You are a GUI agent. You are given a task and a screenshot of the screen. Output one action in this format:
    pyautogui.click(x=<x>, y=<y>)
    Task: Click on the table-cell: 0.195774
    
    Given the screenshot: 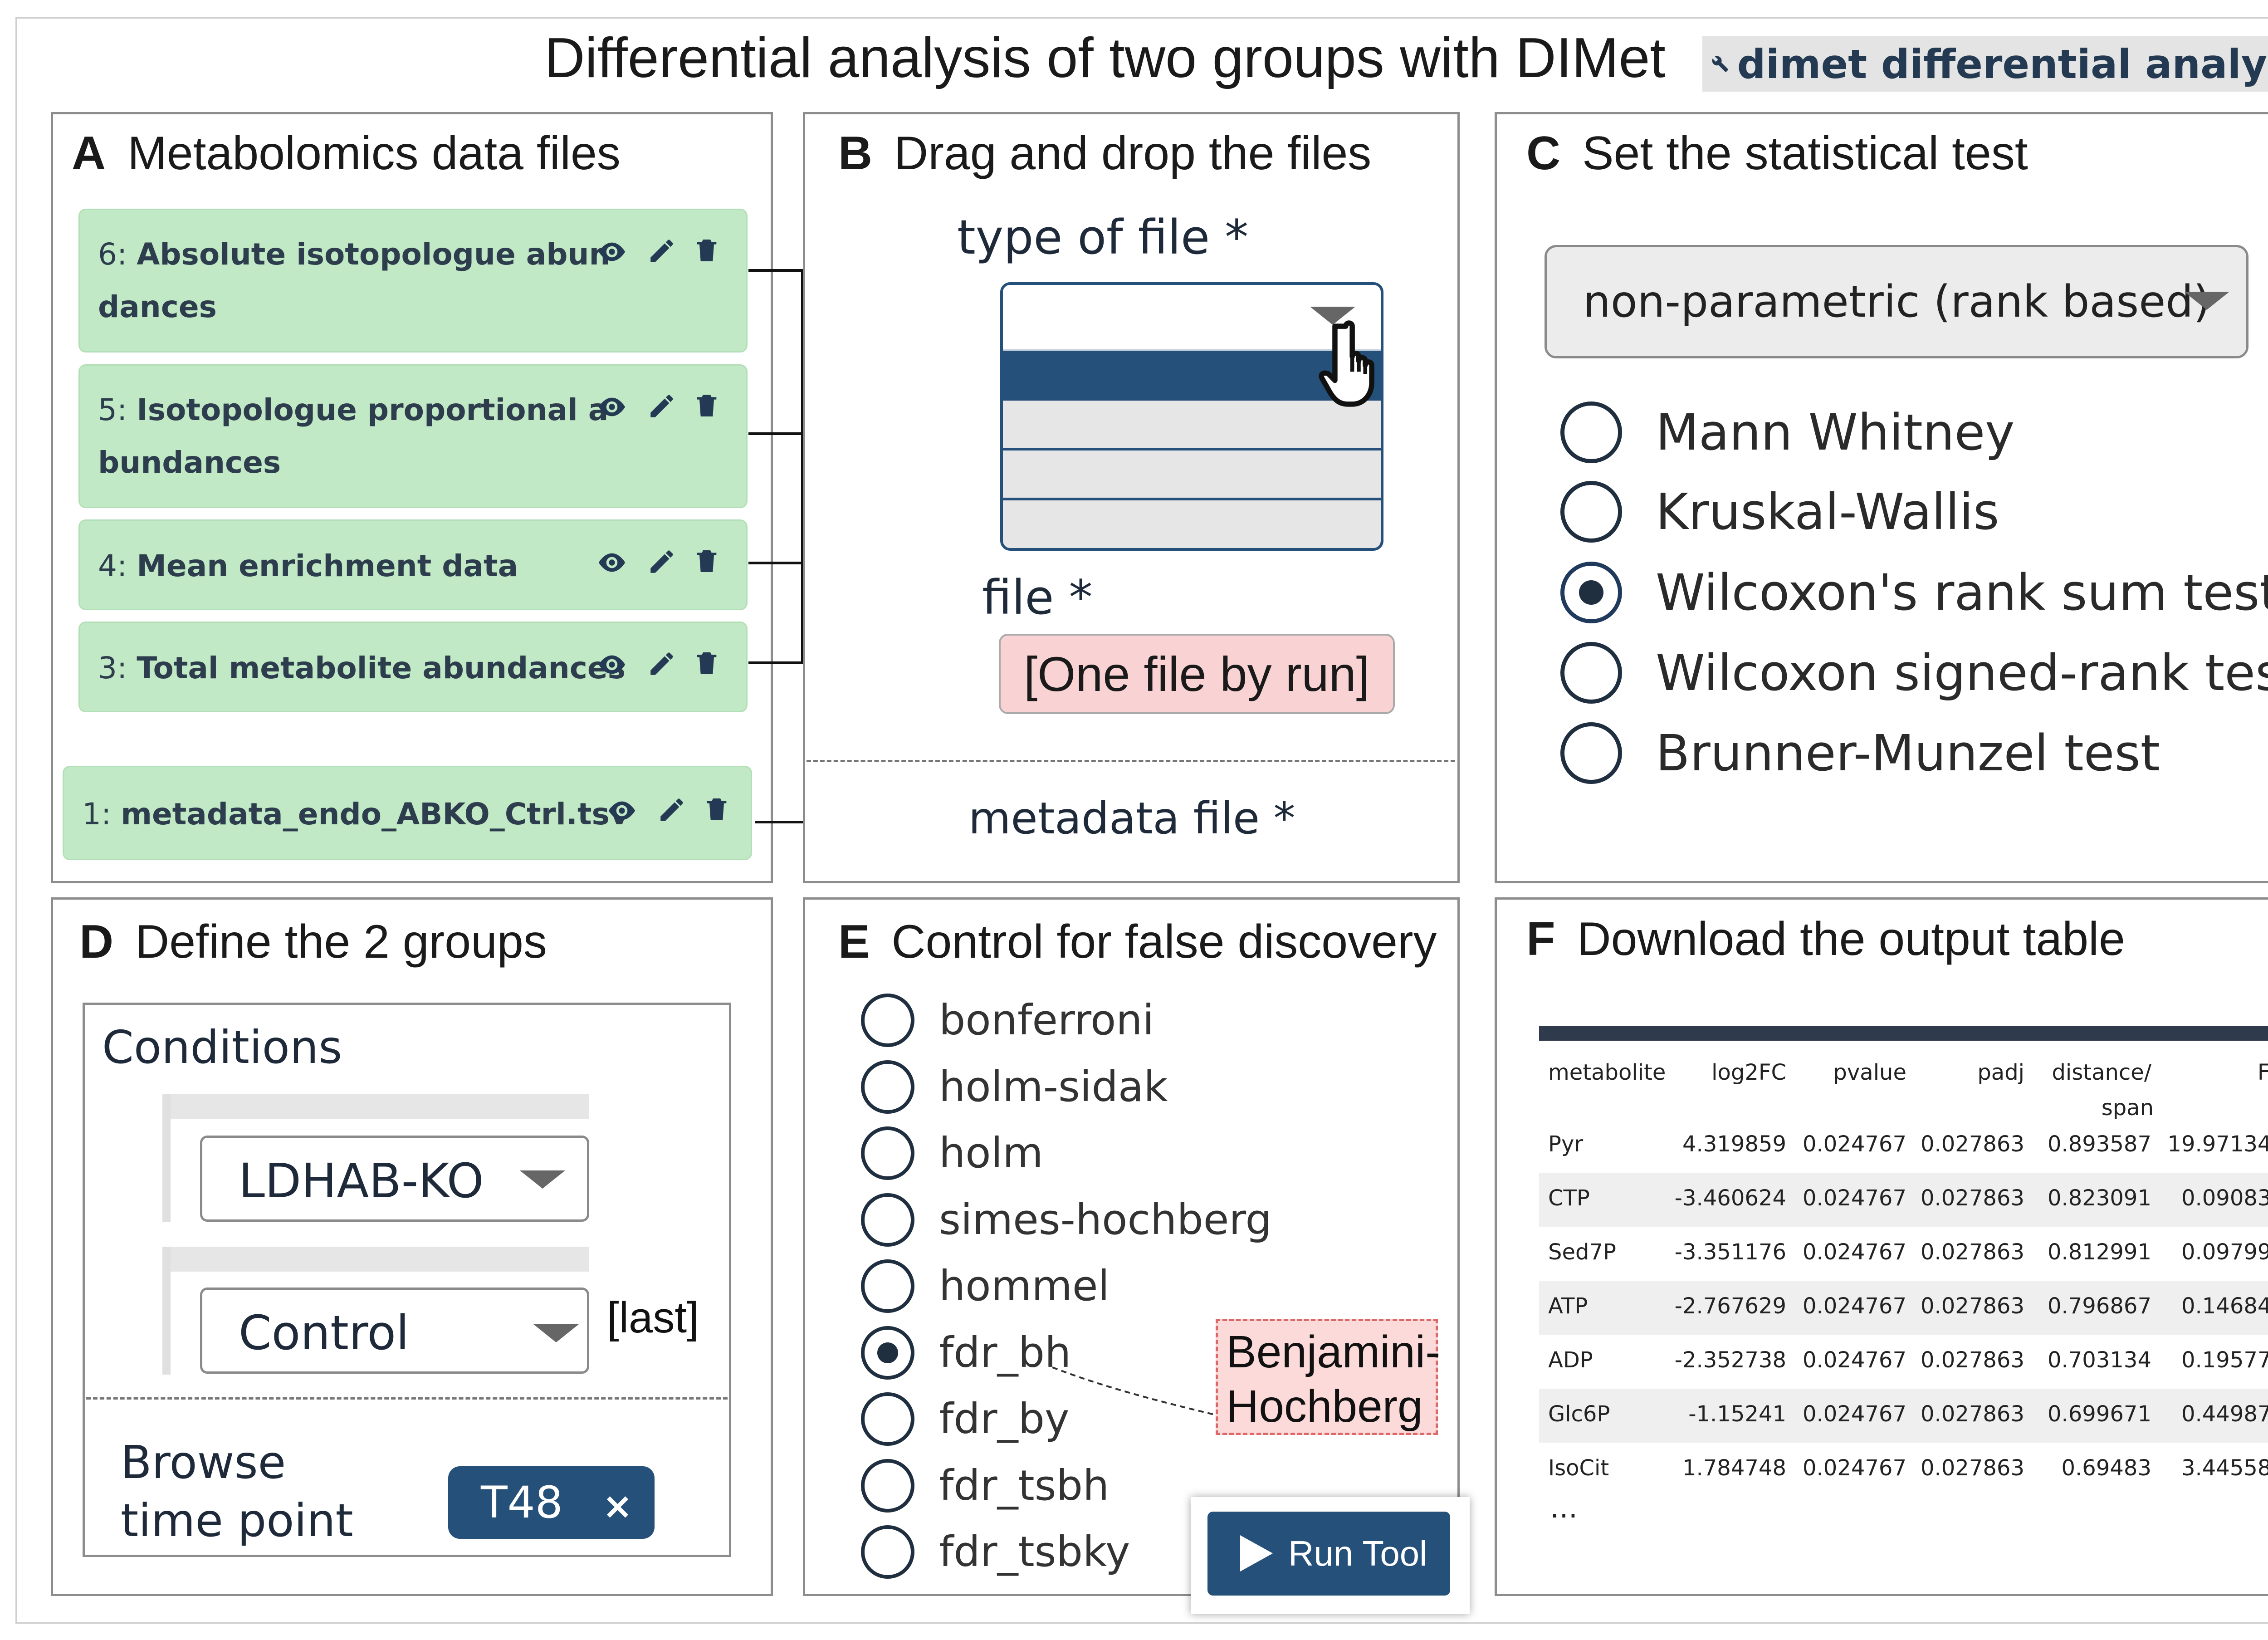 What is the action you would take?
    pyautogui.click(x=2224, y=1360)
    